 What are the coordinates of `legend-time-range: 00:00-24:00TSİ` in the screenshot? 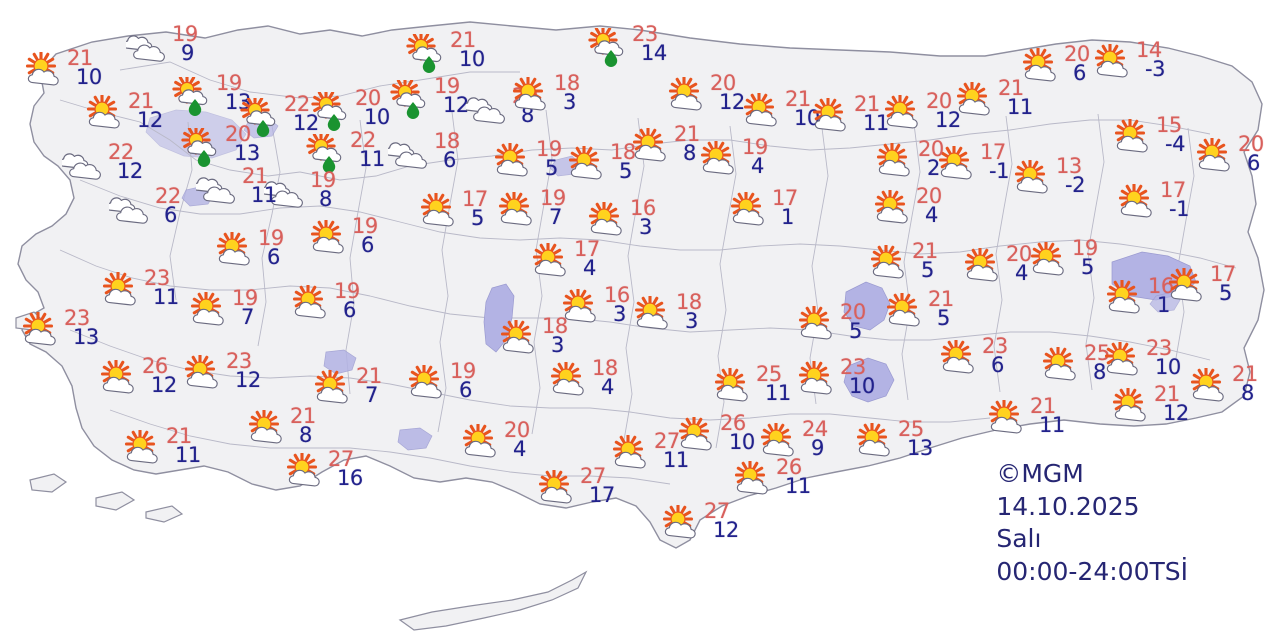 It's located at (1092, 571).